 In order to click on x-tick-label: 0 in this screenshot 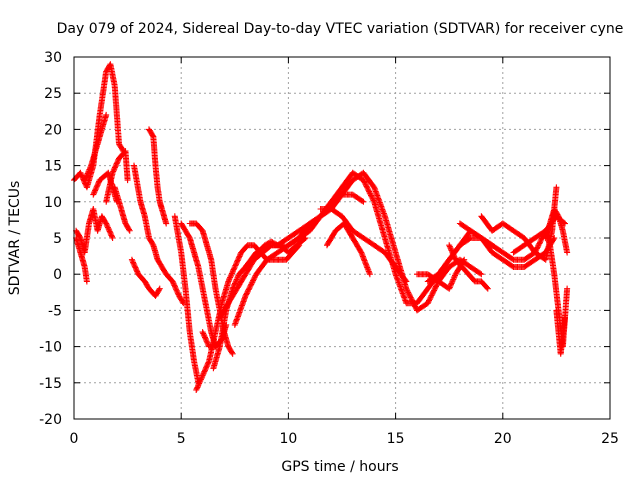, I will do `click(74, 439)`.